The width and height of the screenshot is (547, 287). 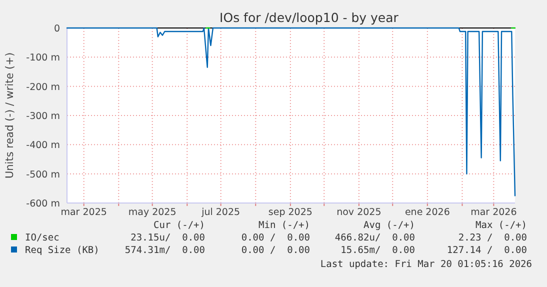 What do you see at coordinates (378, 250) in the screenshot?
I see `text: 15.65m/ 0.00` at bounding box center [378, 250].